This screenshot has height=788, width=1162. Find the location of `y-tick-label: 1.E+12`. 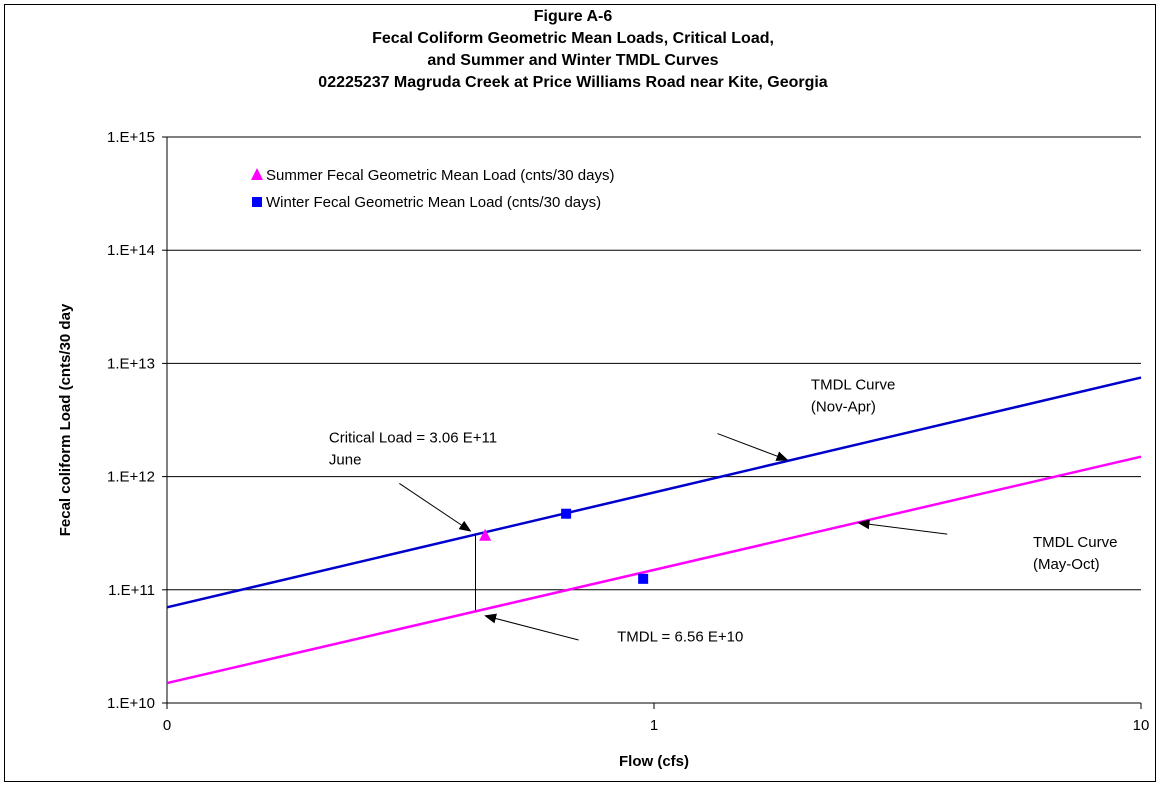

y-tick-label: 1.E+12 is located at coordinates (131, 477).